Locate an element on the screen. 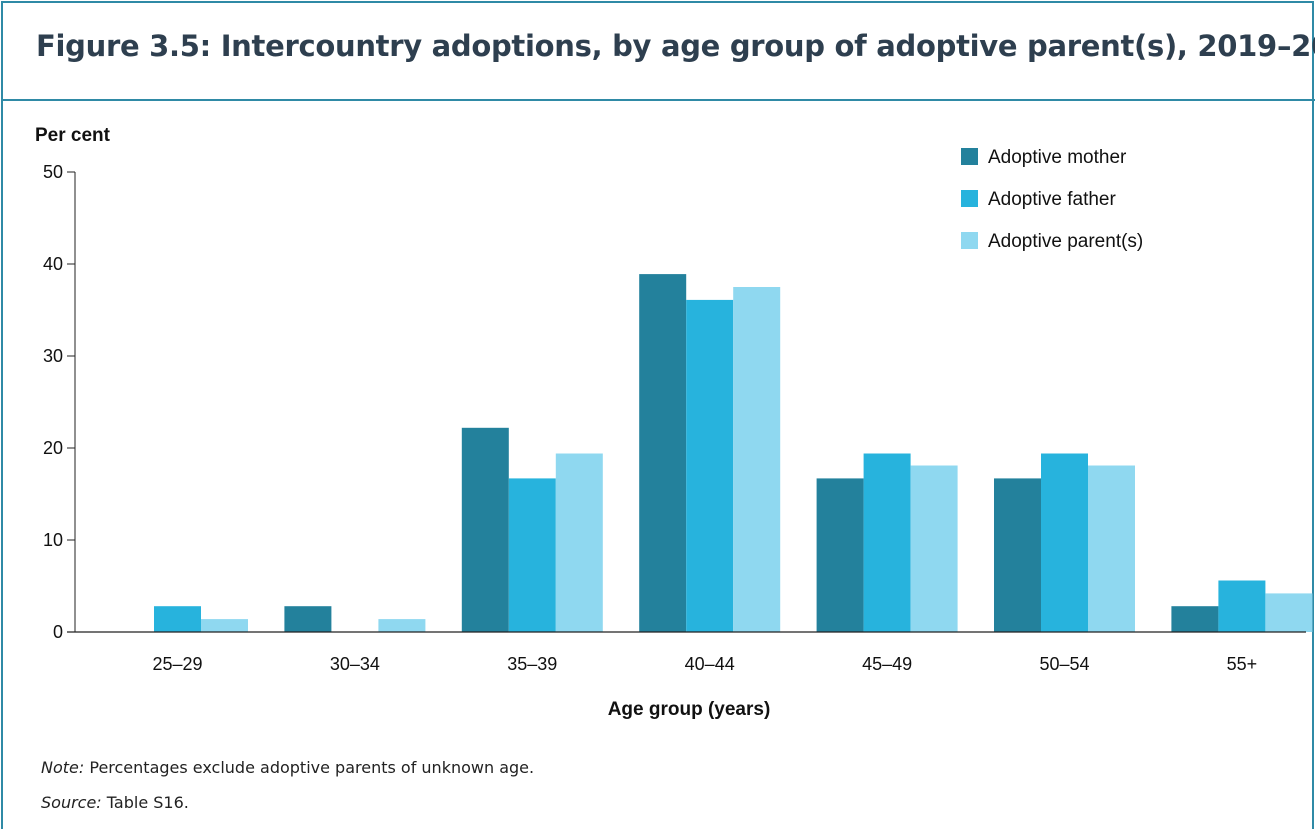 The height and width of the screenshot is (830, 1315). x-tick-label: 55+ is located at coordinates (1242, 664).